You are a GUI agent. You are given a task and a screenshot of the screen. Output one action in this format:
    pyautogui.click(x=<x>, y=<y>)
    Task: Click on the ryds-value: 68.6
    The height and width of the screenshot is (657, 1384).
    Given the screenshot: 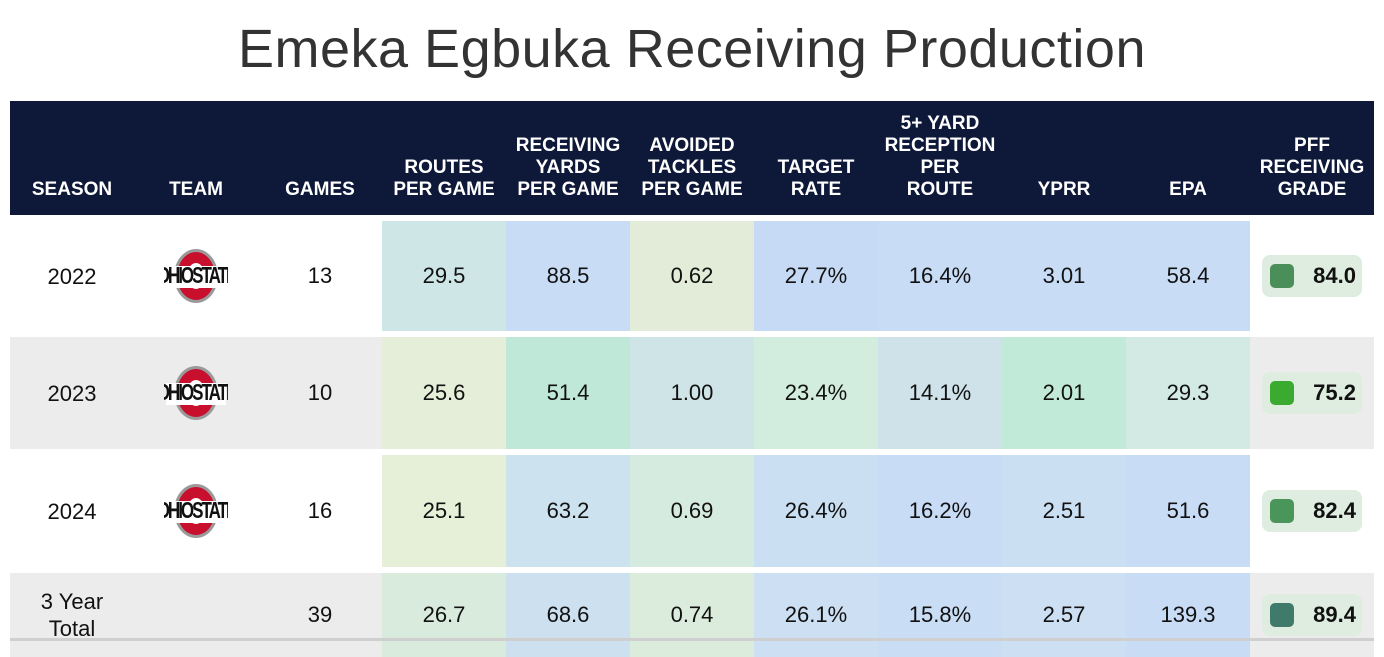 What is the action you would take?
    pyautogui.click(x=568, y=614)
    